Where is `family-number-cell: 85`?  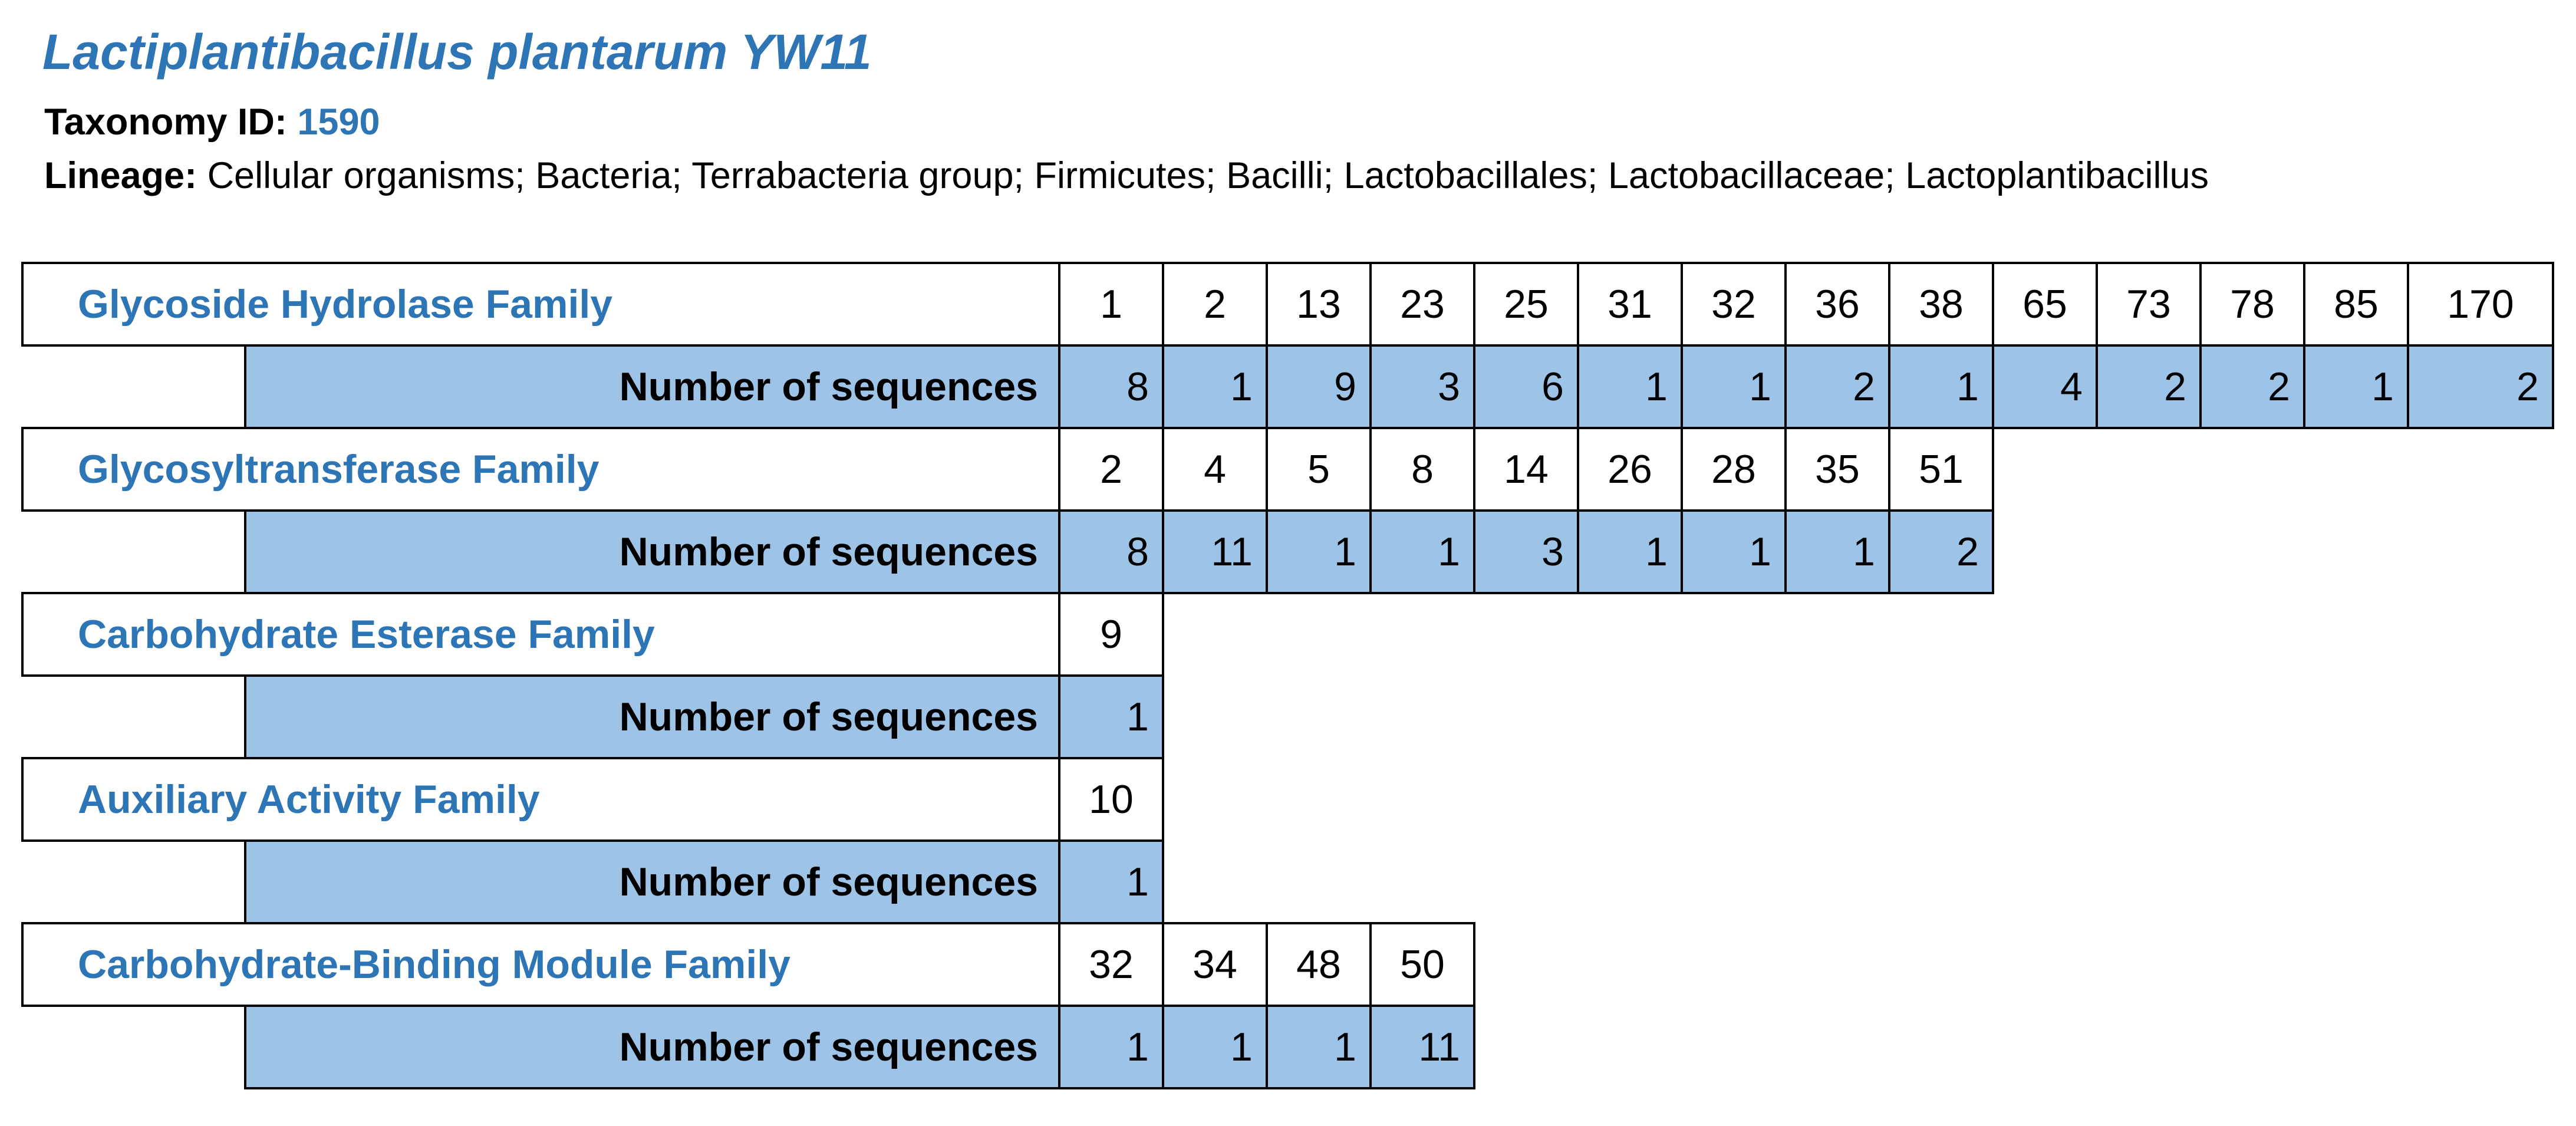 family-number-cell: 85 is located at coordinates (2356, 304).